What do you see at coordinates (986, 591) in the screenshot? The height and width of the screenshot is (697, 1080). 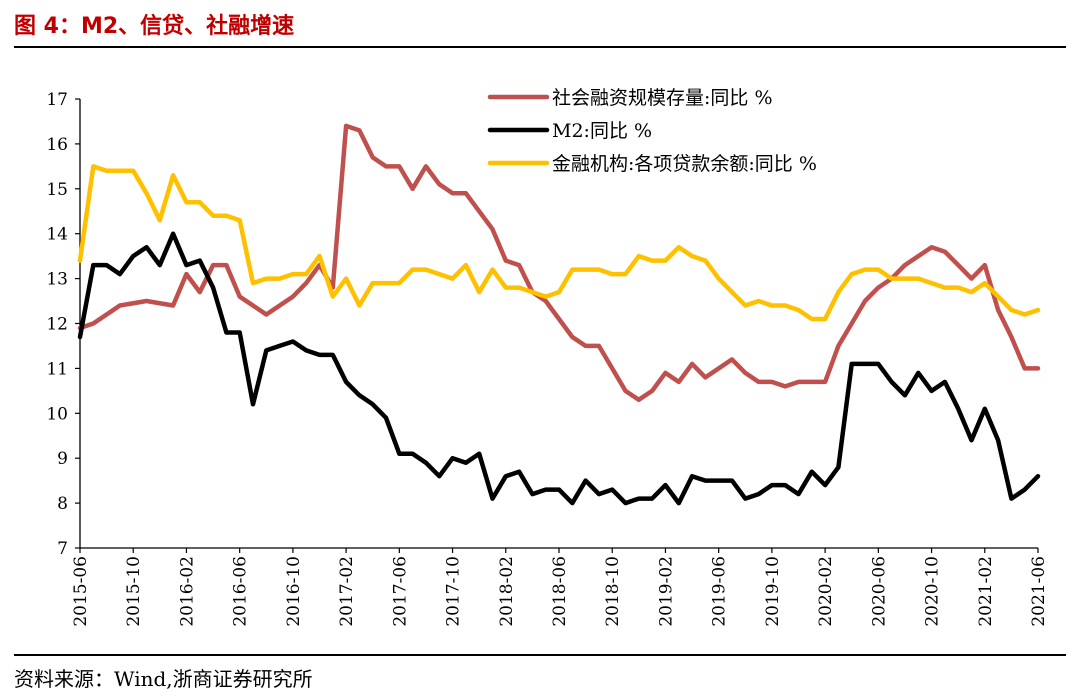 I see `x-tick-label: 2021-02` at bounding box center [986, 591].